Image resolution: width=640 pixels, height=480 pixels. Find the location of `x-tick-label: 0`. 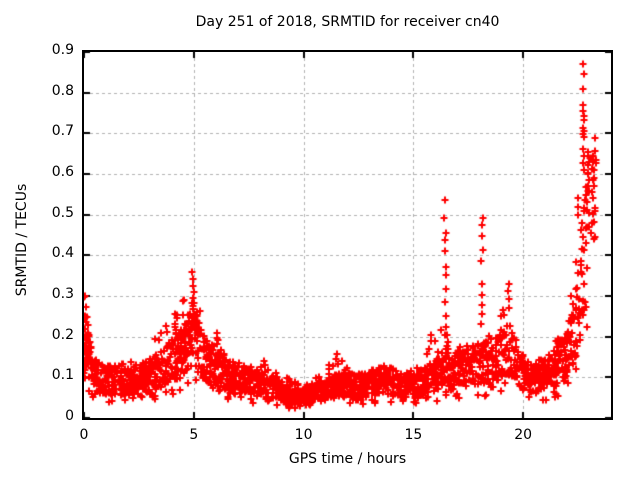

x-tick-label: 0 is located at coordinates (84, 435).